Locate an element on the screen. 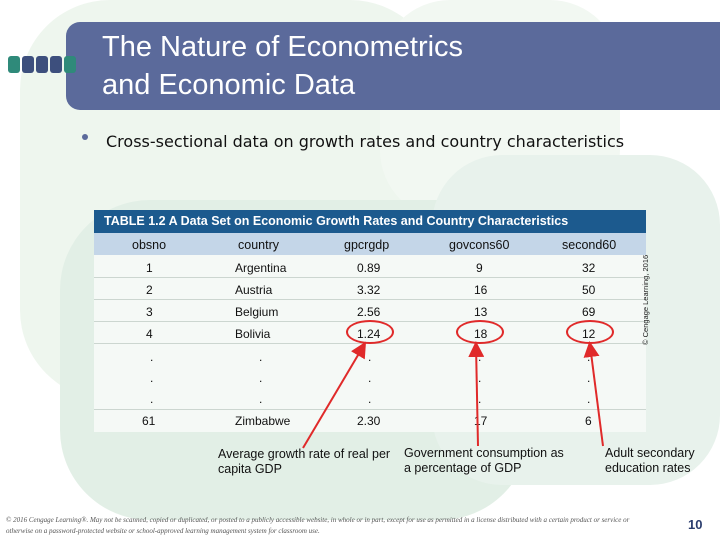 This screenshot has height=540, width=720. table-cell: Austria is located at coordinates (254, 290).